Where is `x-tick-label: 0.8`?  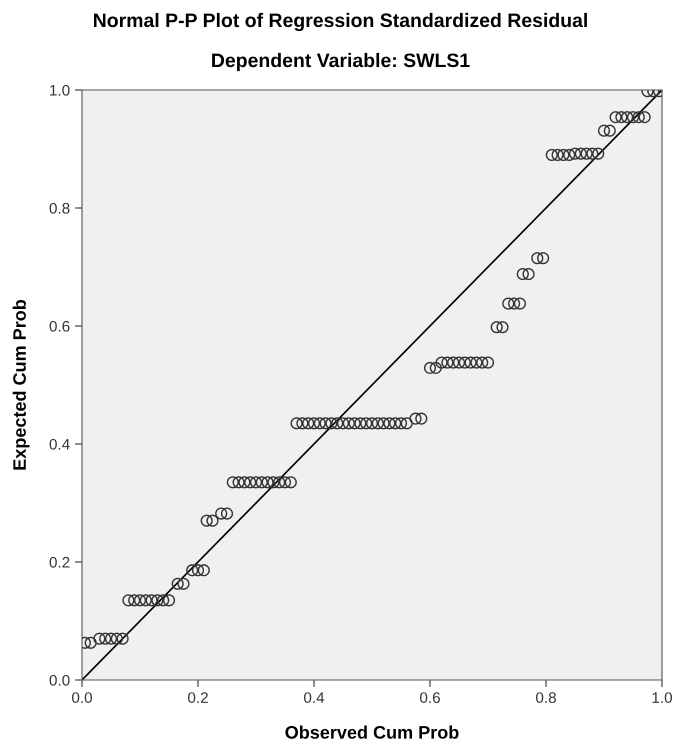 x-tick-label: 0.8 is located at coordinates (546, 698).